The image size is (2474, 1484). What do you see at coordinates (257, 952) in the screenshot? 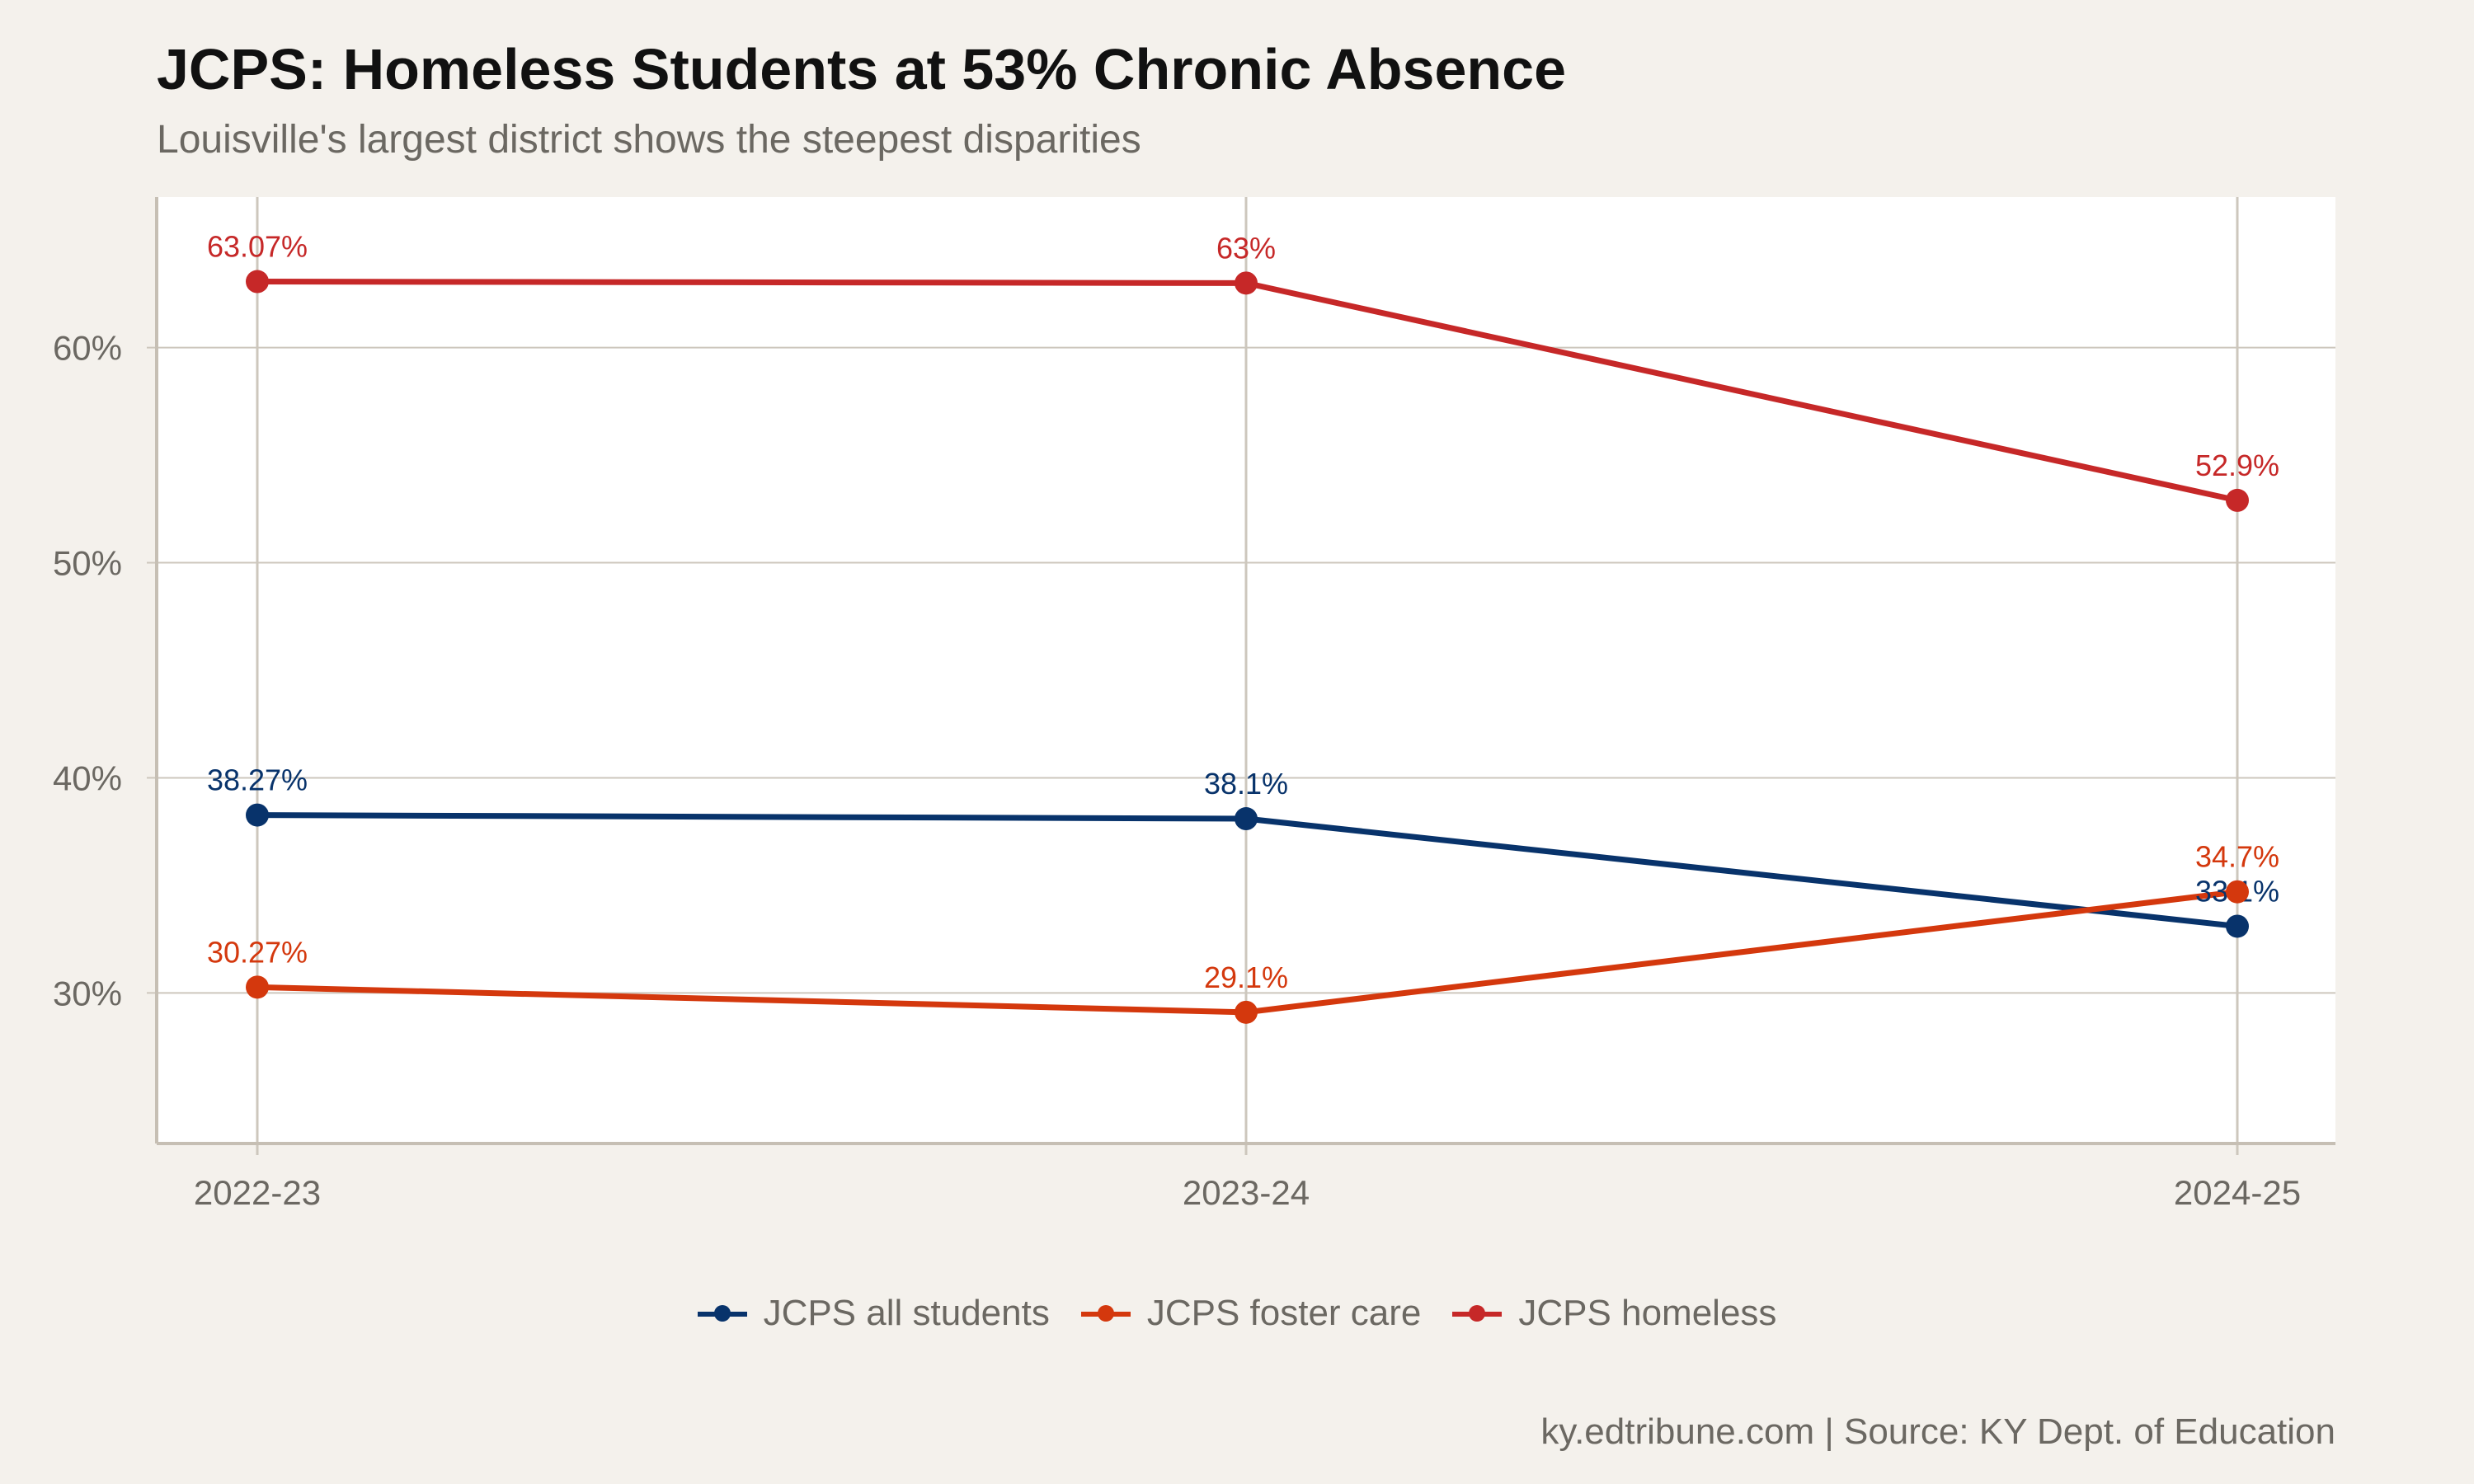
I see `data-label: 30.27%` at bounding box center [257, 952].